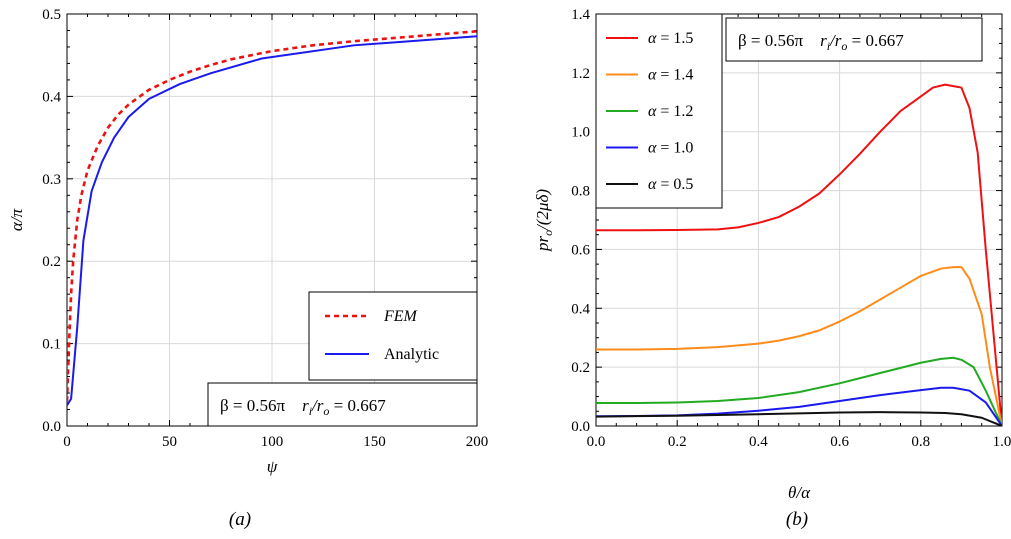  Describe the element at coordinates (758, 442) in the screenshot. I see `x-tick-label: 0.4` at that location.